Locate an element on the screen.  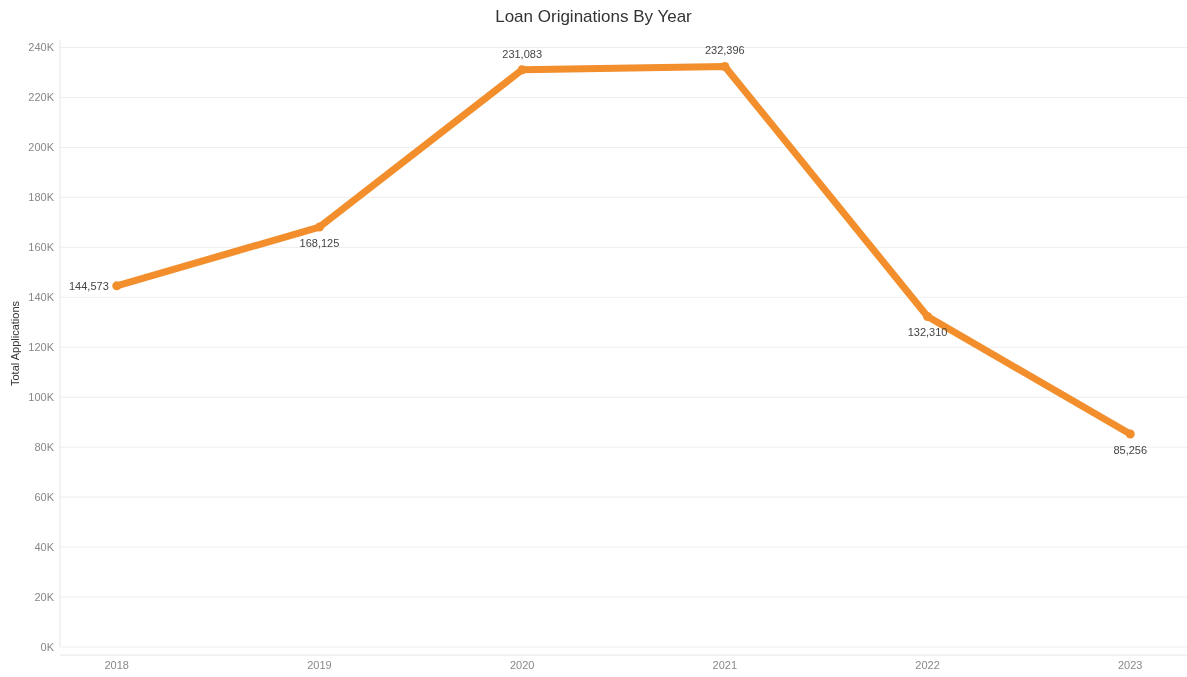
y-tick-label: 220K is located at coordinates (41, 97).